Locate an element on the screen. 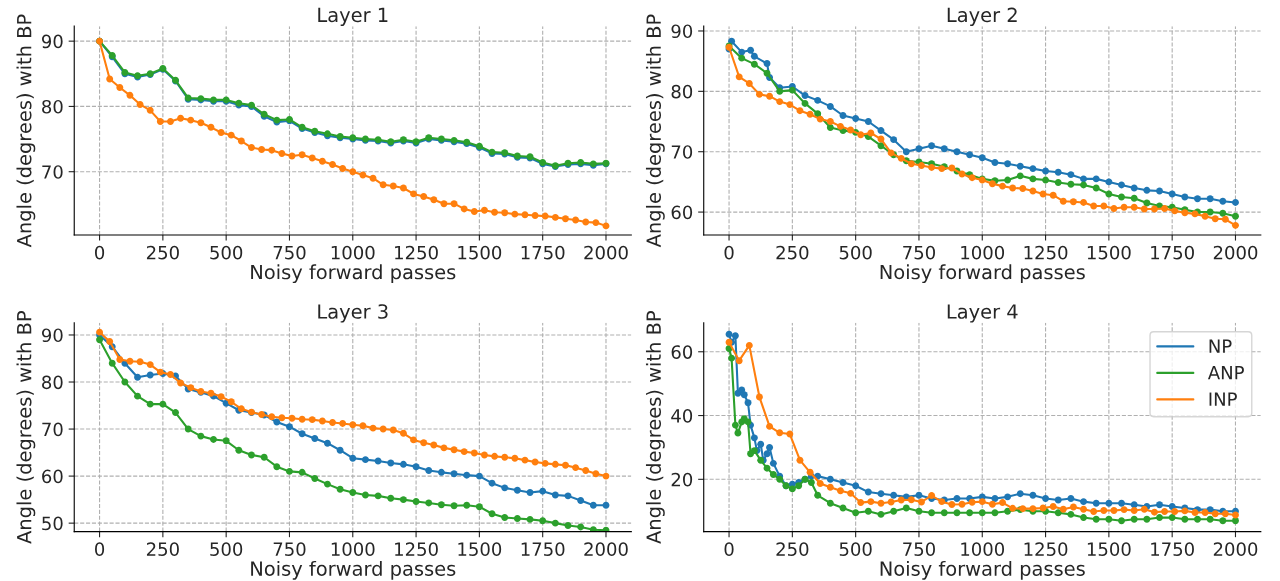 The width and height of the screenshot is (1280, 581). chart-title: Layer 3 is located at coordinates (353, 313).